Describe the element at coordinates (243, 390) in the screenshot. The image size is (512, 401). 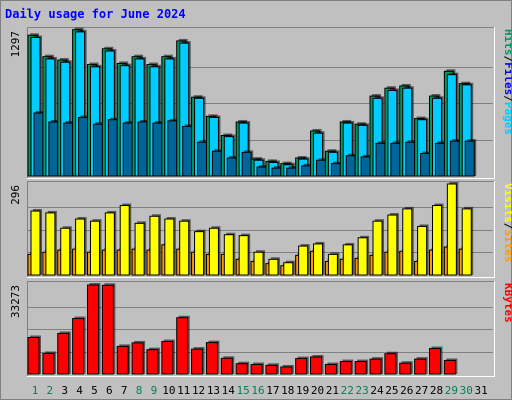
I see `day-label-15: 15` at that location.